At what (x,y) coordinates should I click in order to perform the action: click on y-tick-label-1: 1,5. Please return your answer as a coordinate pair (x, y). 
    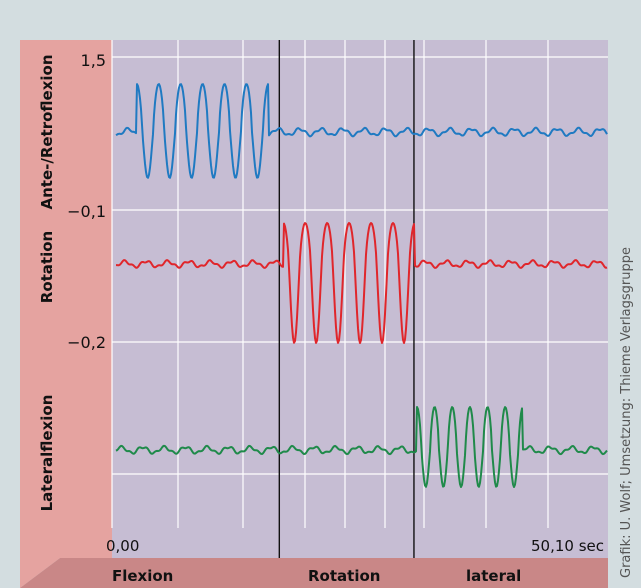
    Looking at the image, I should click on (93, 60).